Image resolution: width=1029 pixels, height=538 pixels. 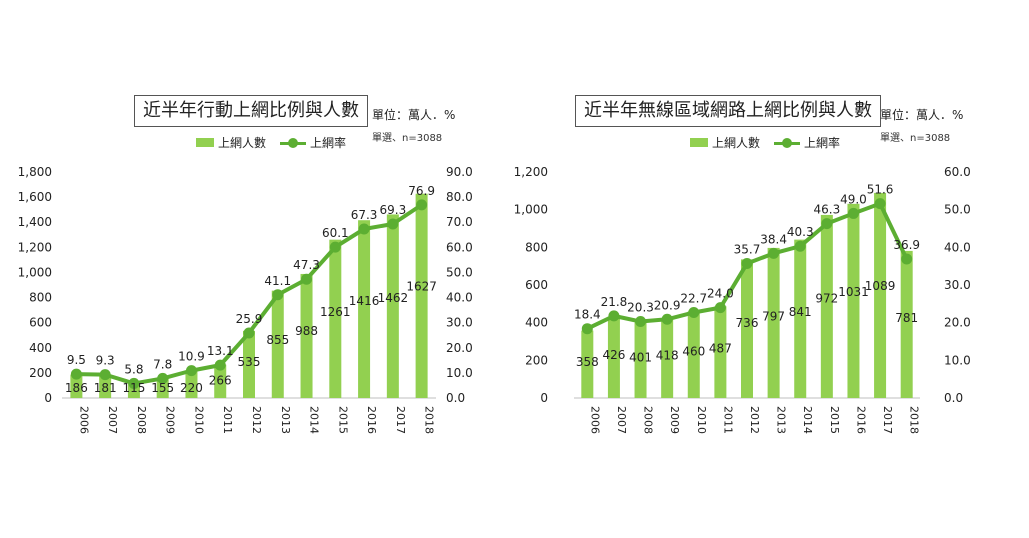 What do you see at coordinates (306, 331) in the screenshot?
I see `count-data-label: 988` at bounding box center [306, 331].